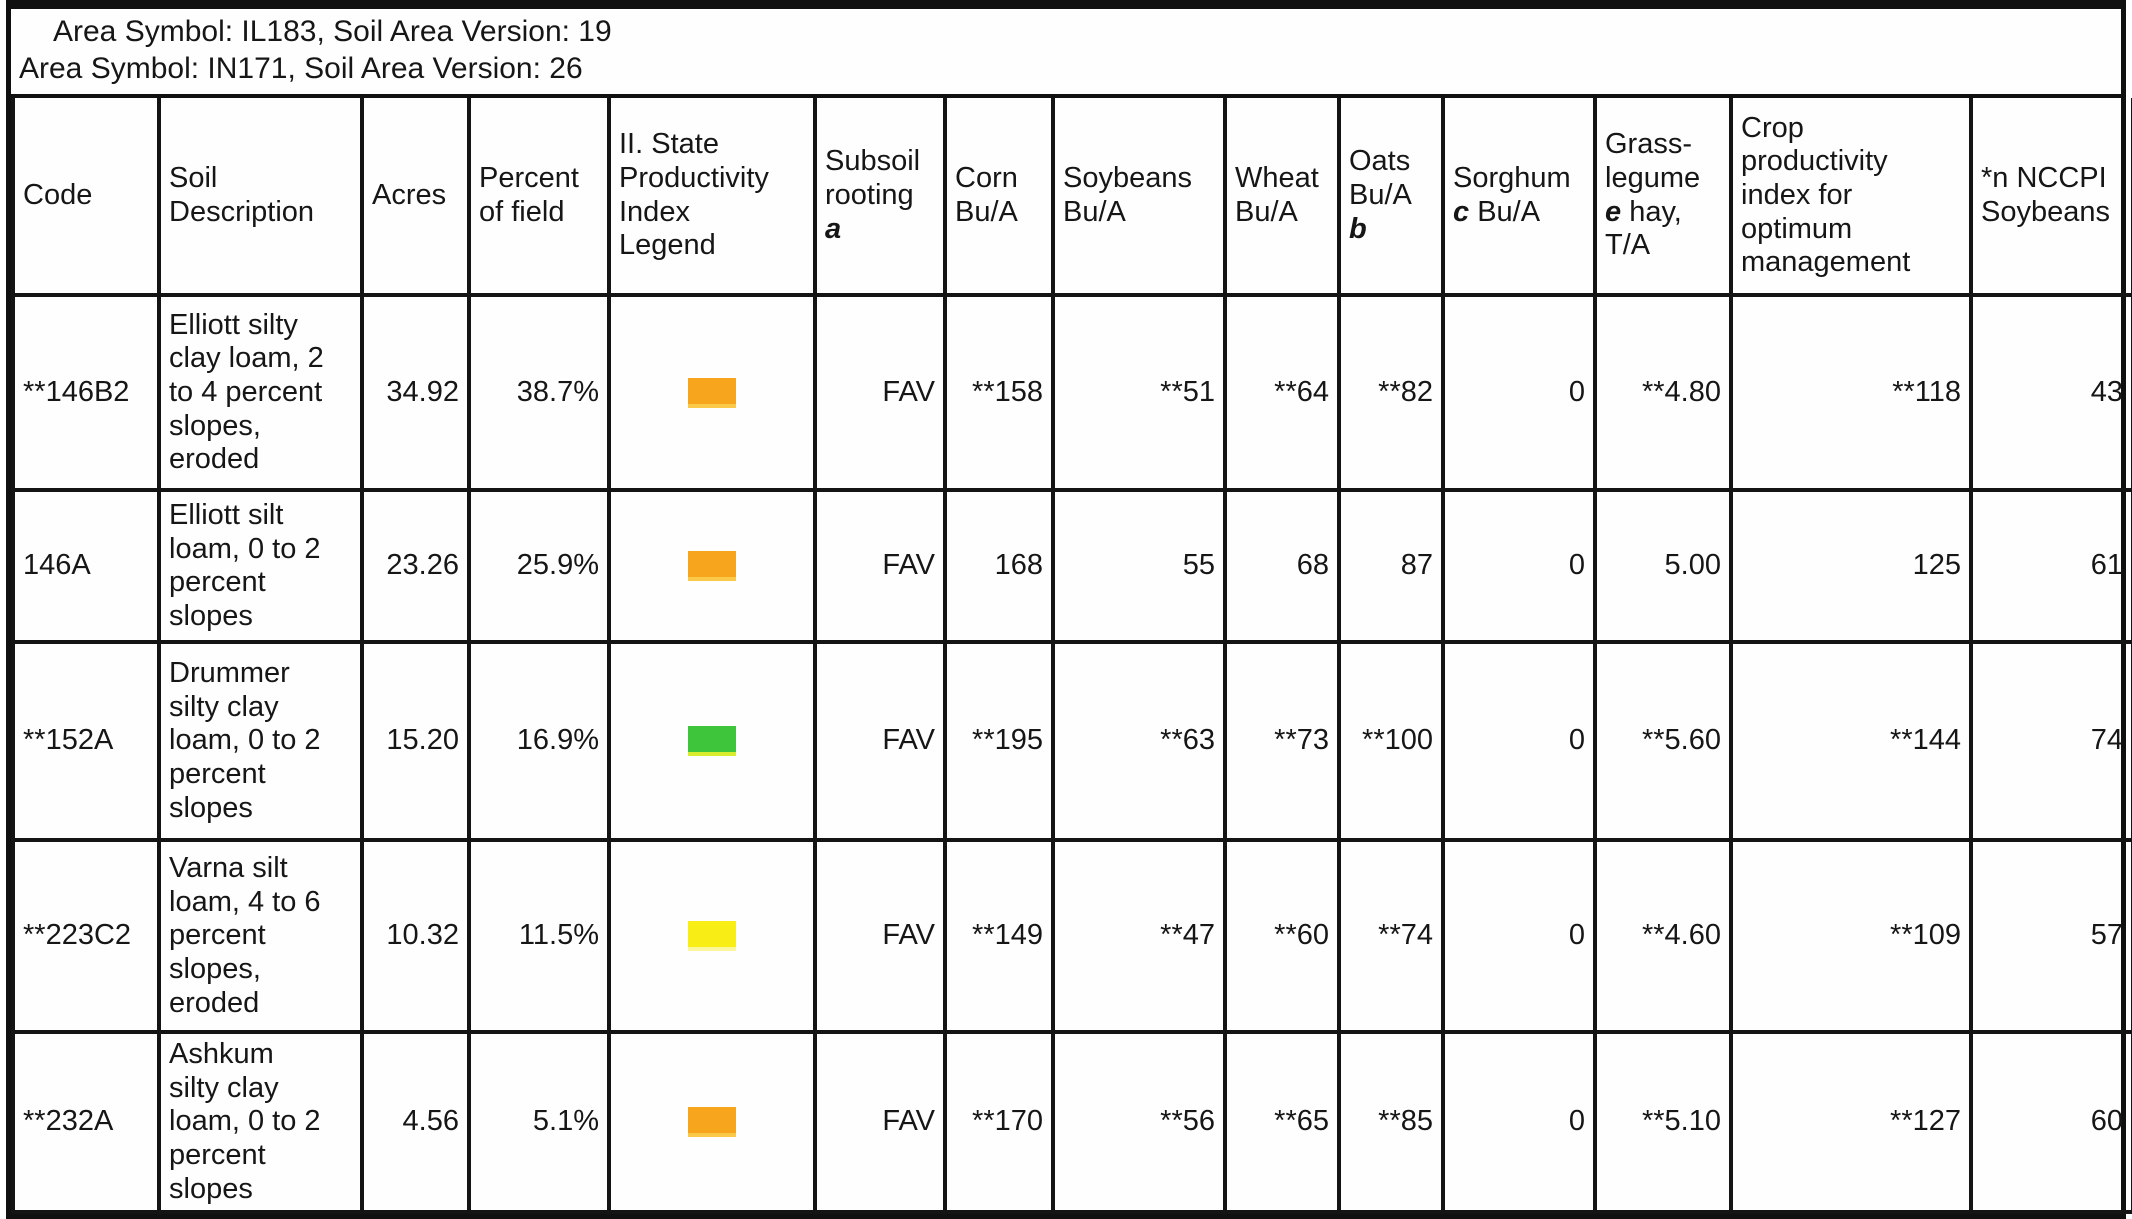 Image resolution: width=2132 pixels, height=1219 pixels. What do you see at coordinates (539, 741) in the screenshot?
I see `cell-percent: 16.9%` at bounding box center [539, 741].